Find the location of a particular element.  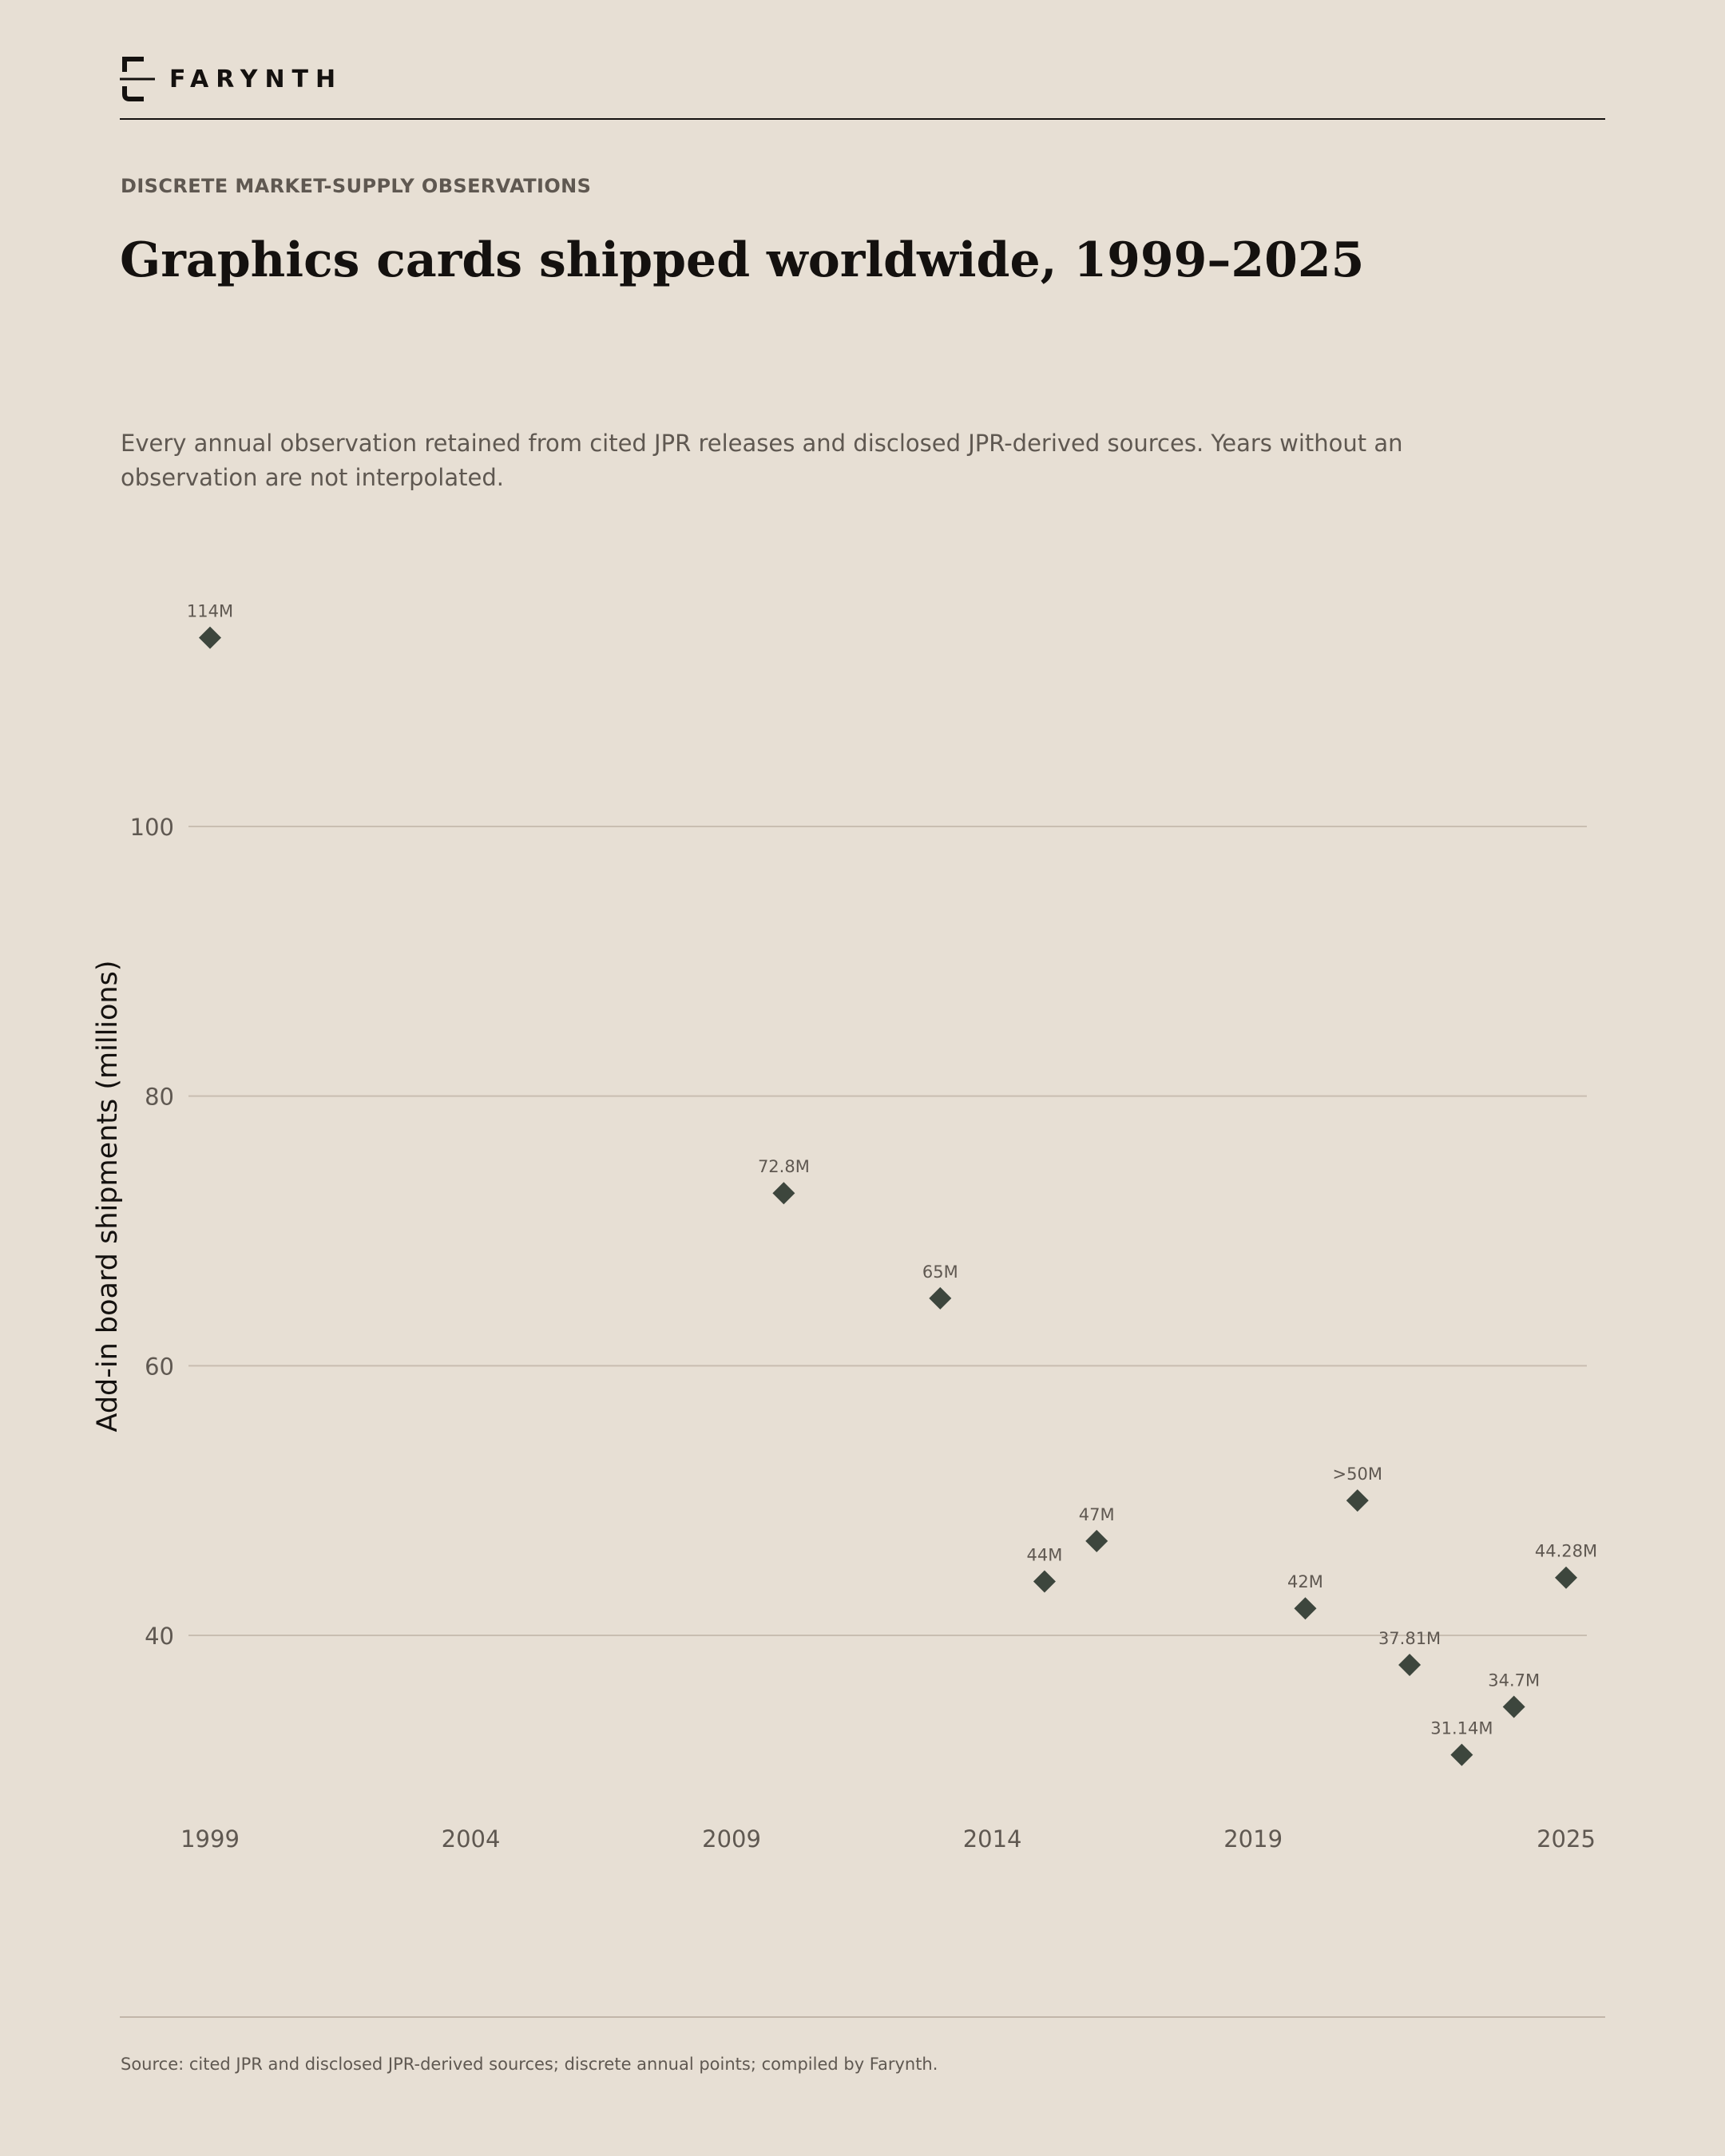

footer-divider is located at coordinates (862, 2017).